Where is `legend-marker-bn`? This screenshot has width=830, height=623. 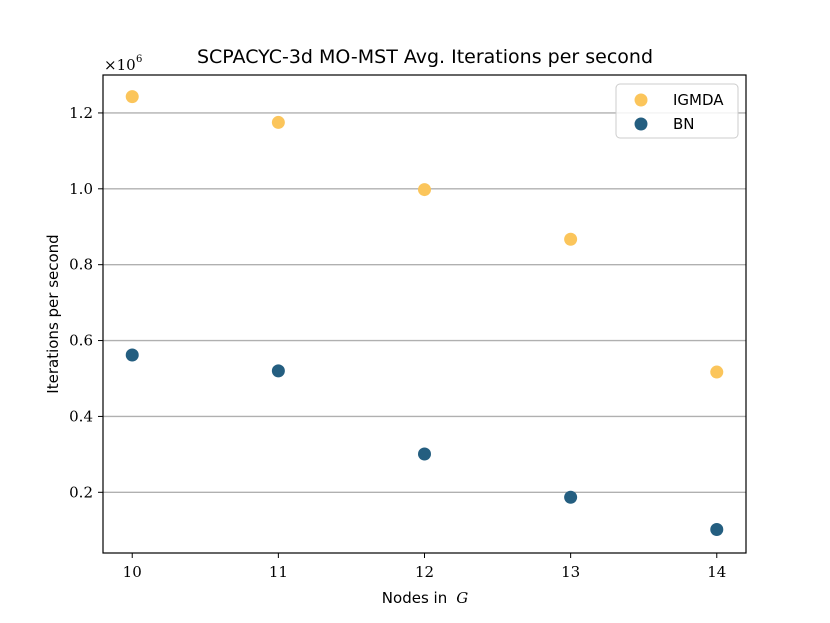
legend-marker-bn is located at coordinates (641, 124).